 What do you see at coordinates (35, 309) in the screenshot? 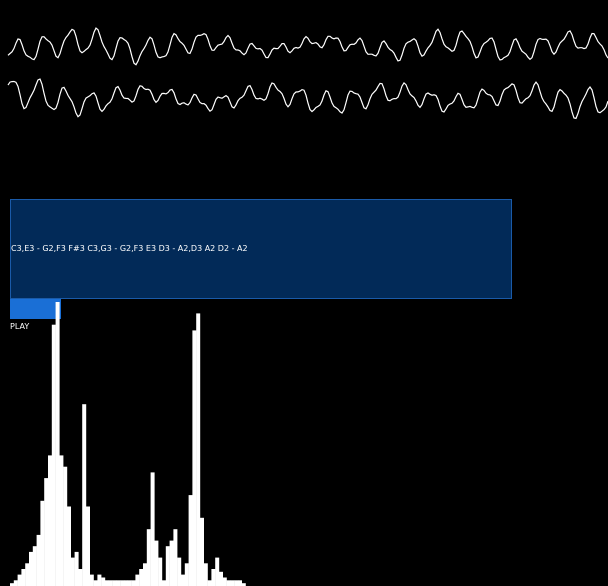
I see `play-button` at bounding box center [35, 309].